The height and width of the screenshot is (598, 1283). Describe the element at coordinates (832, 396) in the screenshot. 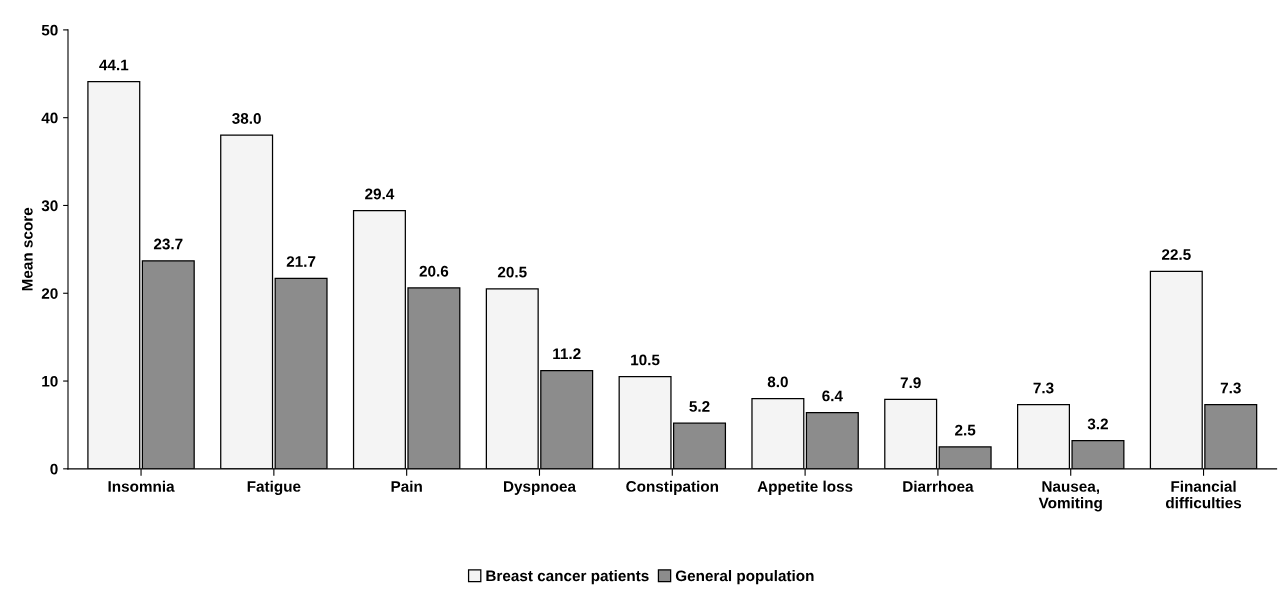

I see `data-label: 6.4` at that location.